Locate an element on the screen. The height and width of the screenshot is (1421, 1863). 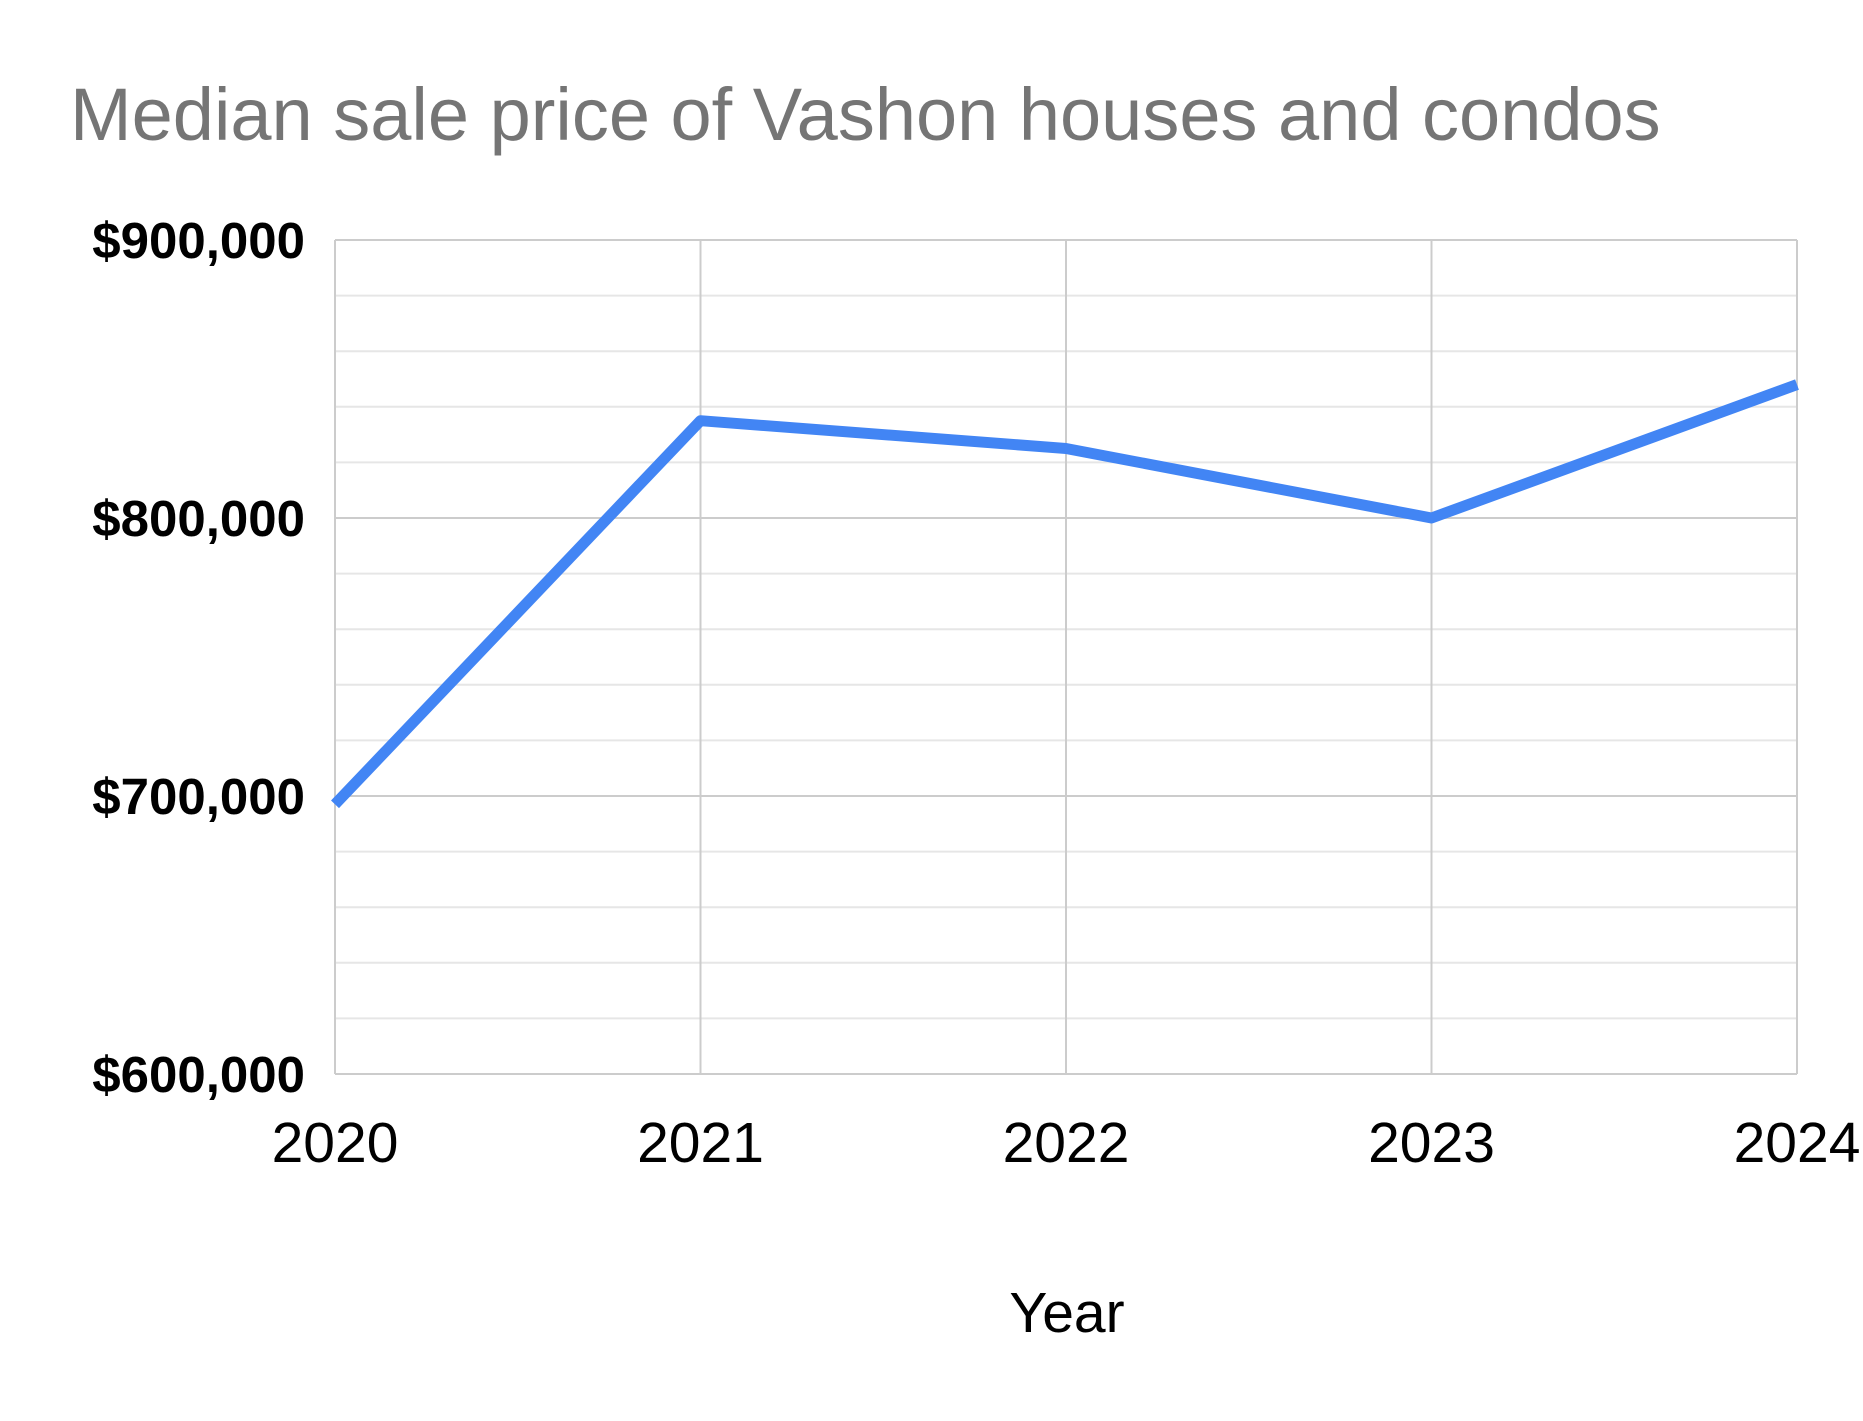
y-tick-label: $600,000 is located at coordinates (198, 1074).